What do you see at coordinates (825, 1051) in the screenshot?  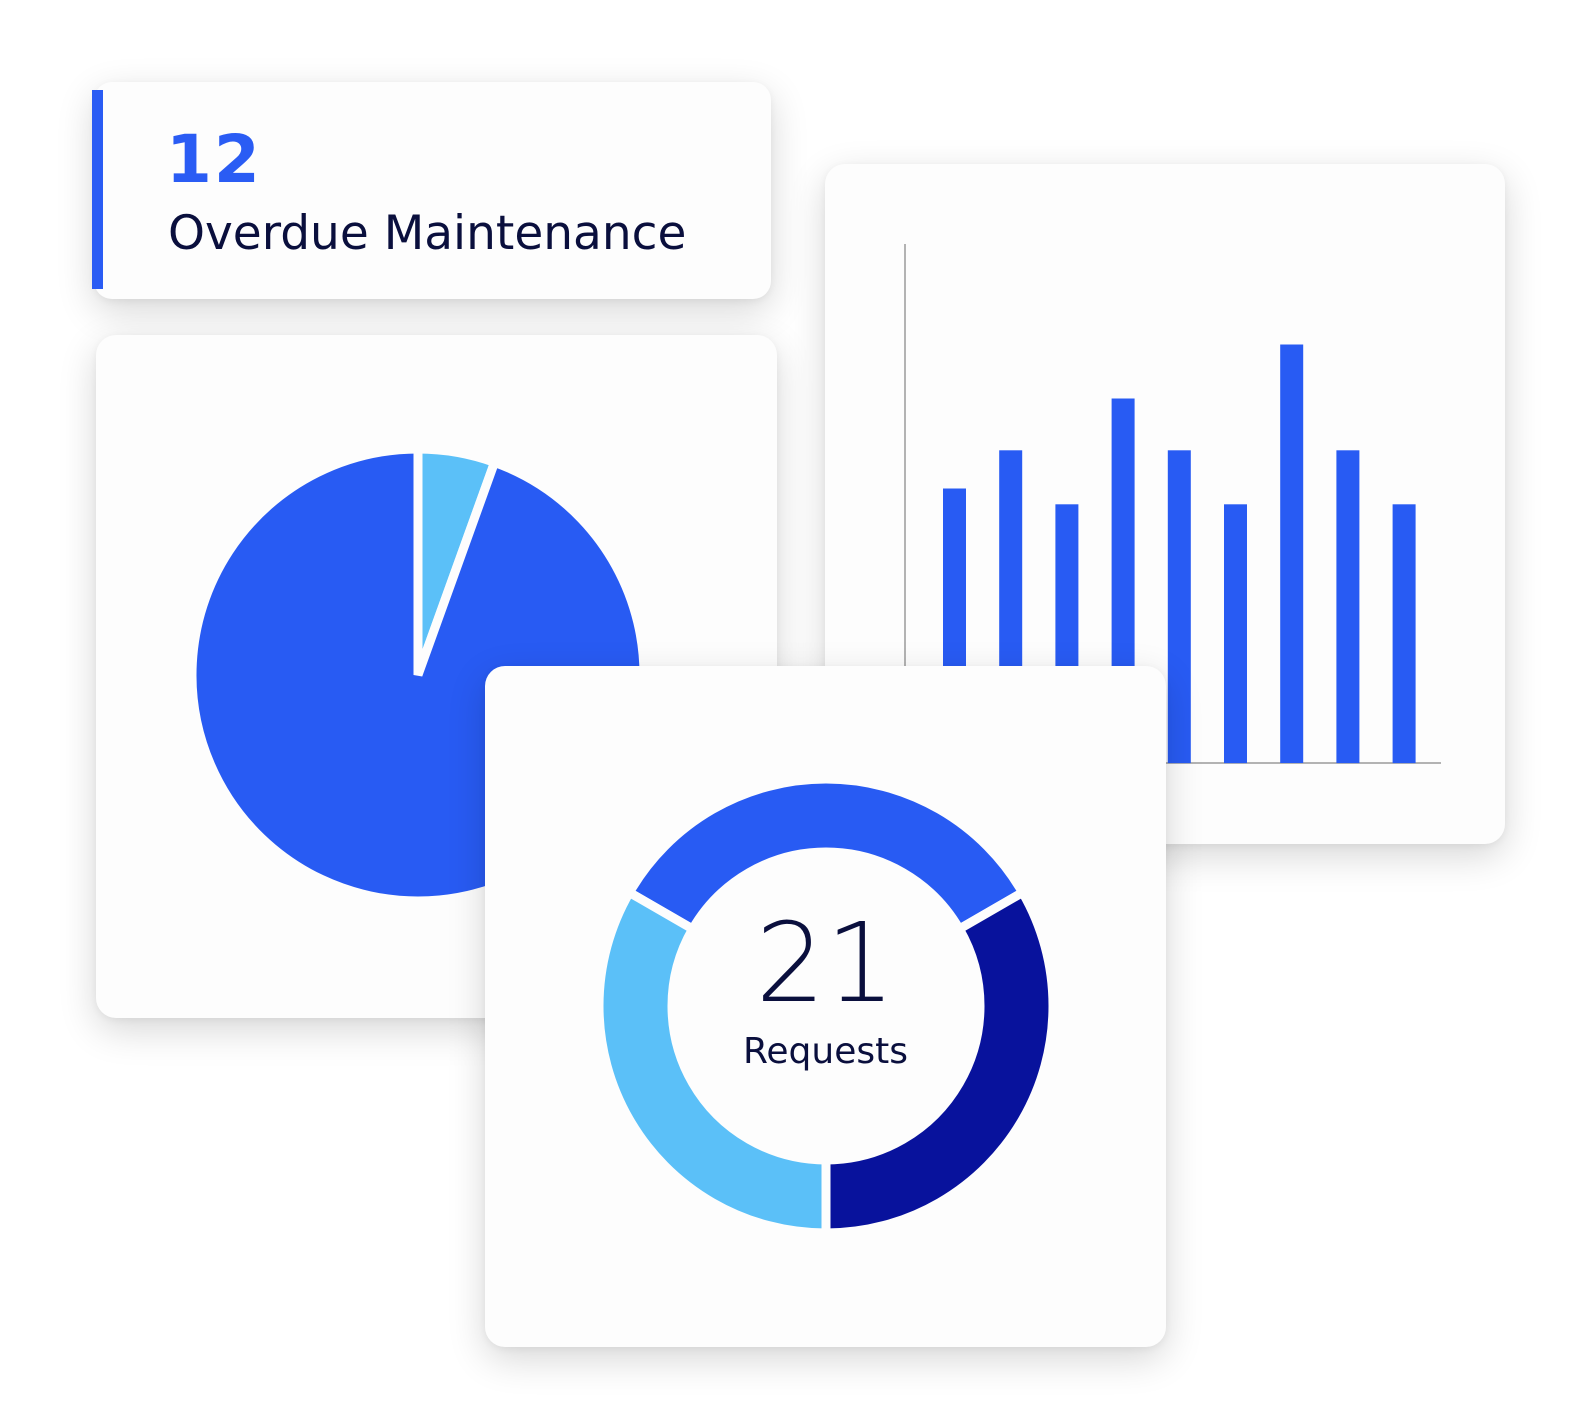 I see `requests-label: Requests` at bounding box center [825, 1051].